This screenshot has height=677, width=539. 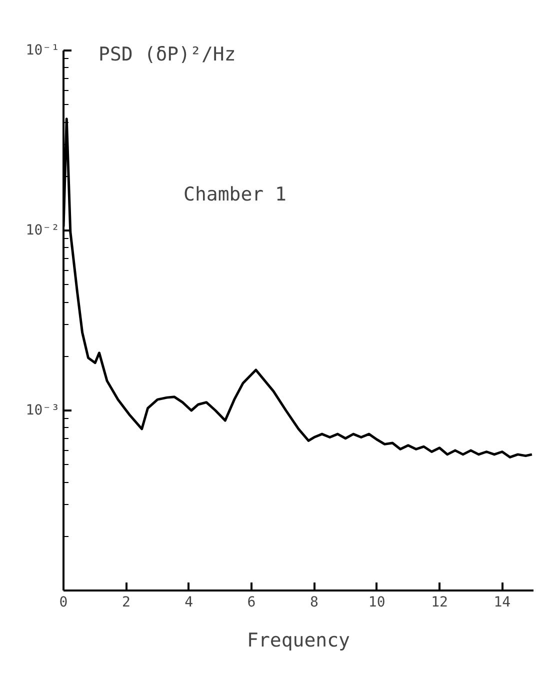 I want to click on x-tick-label: 12, so click(x=439, y=602).